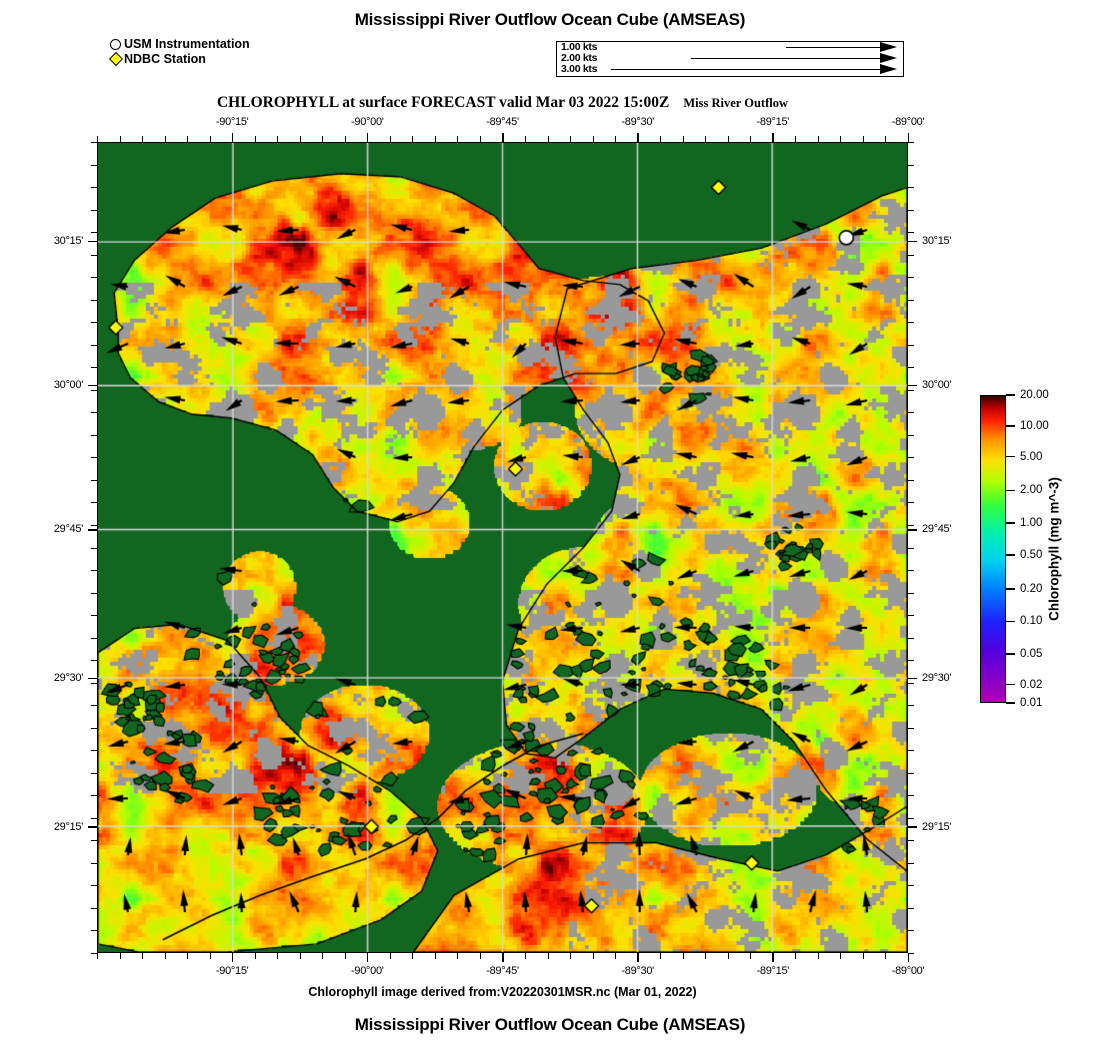 This screenshot has height=1050, width=1100. Describe the element at coordinates (232, 971) in the screenshot. I see `lon-label-bottom: -90°15'` at that location.